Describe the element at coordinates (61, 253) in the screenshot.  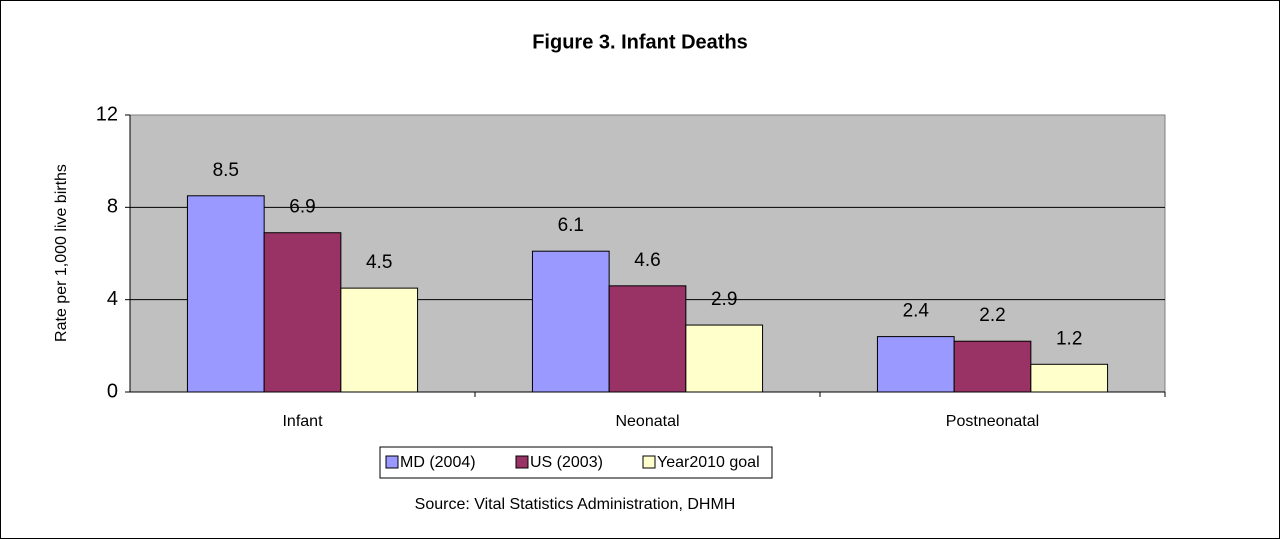
I see `y-axis-label: Rate per 1,000 live births` at that location.